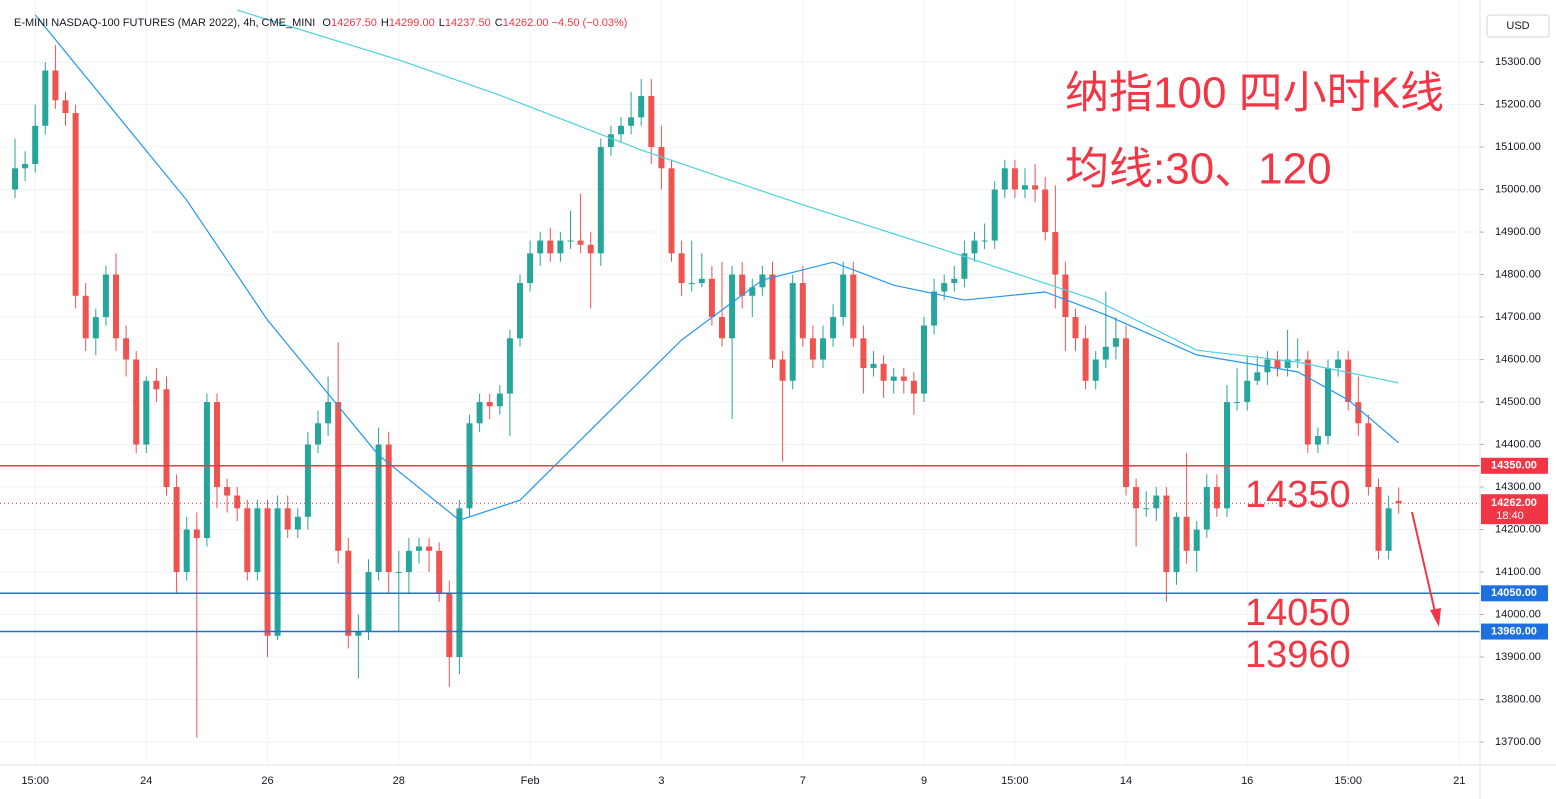 The width and height of the screenshot is (1556, 799). Describe the element at coordinates (498, 23) in the screenshot. I see `legend-key: C` at that location.